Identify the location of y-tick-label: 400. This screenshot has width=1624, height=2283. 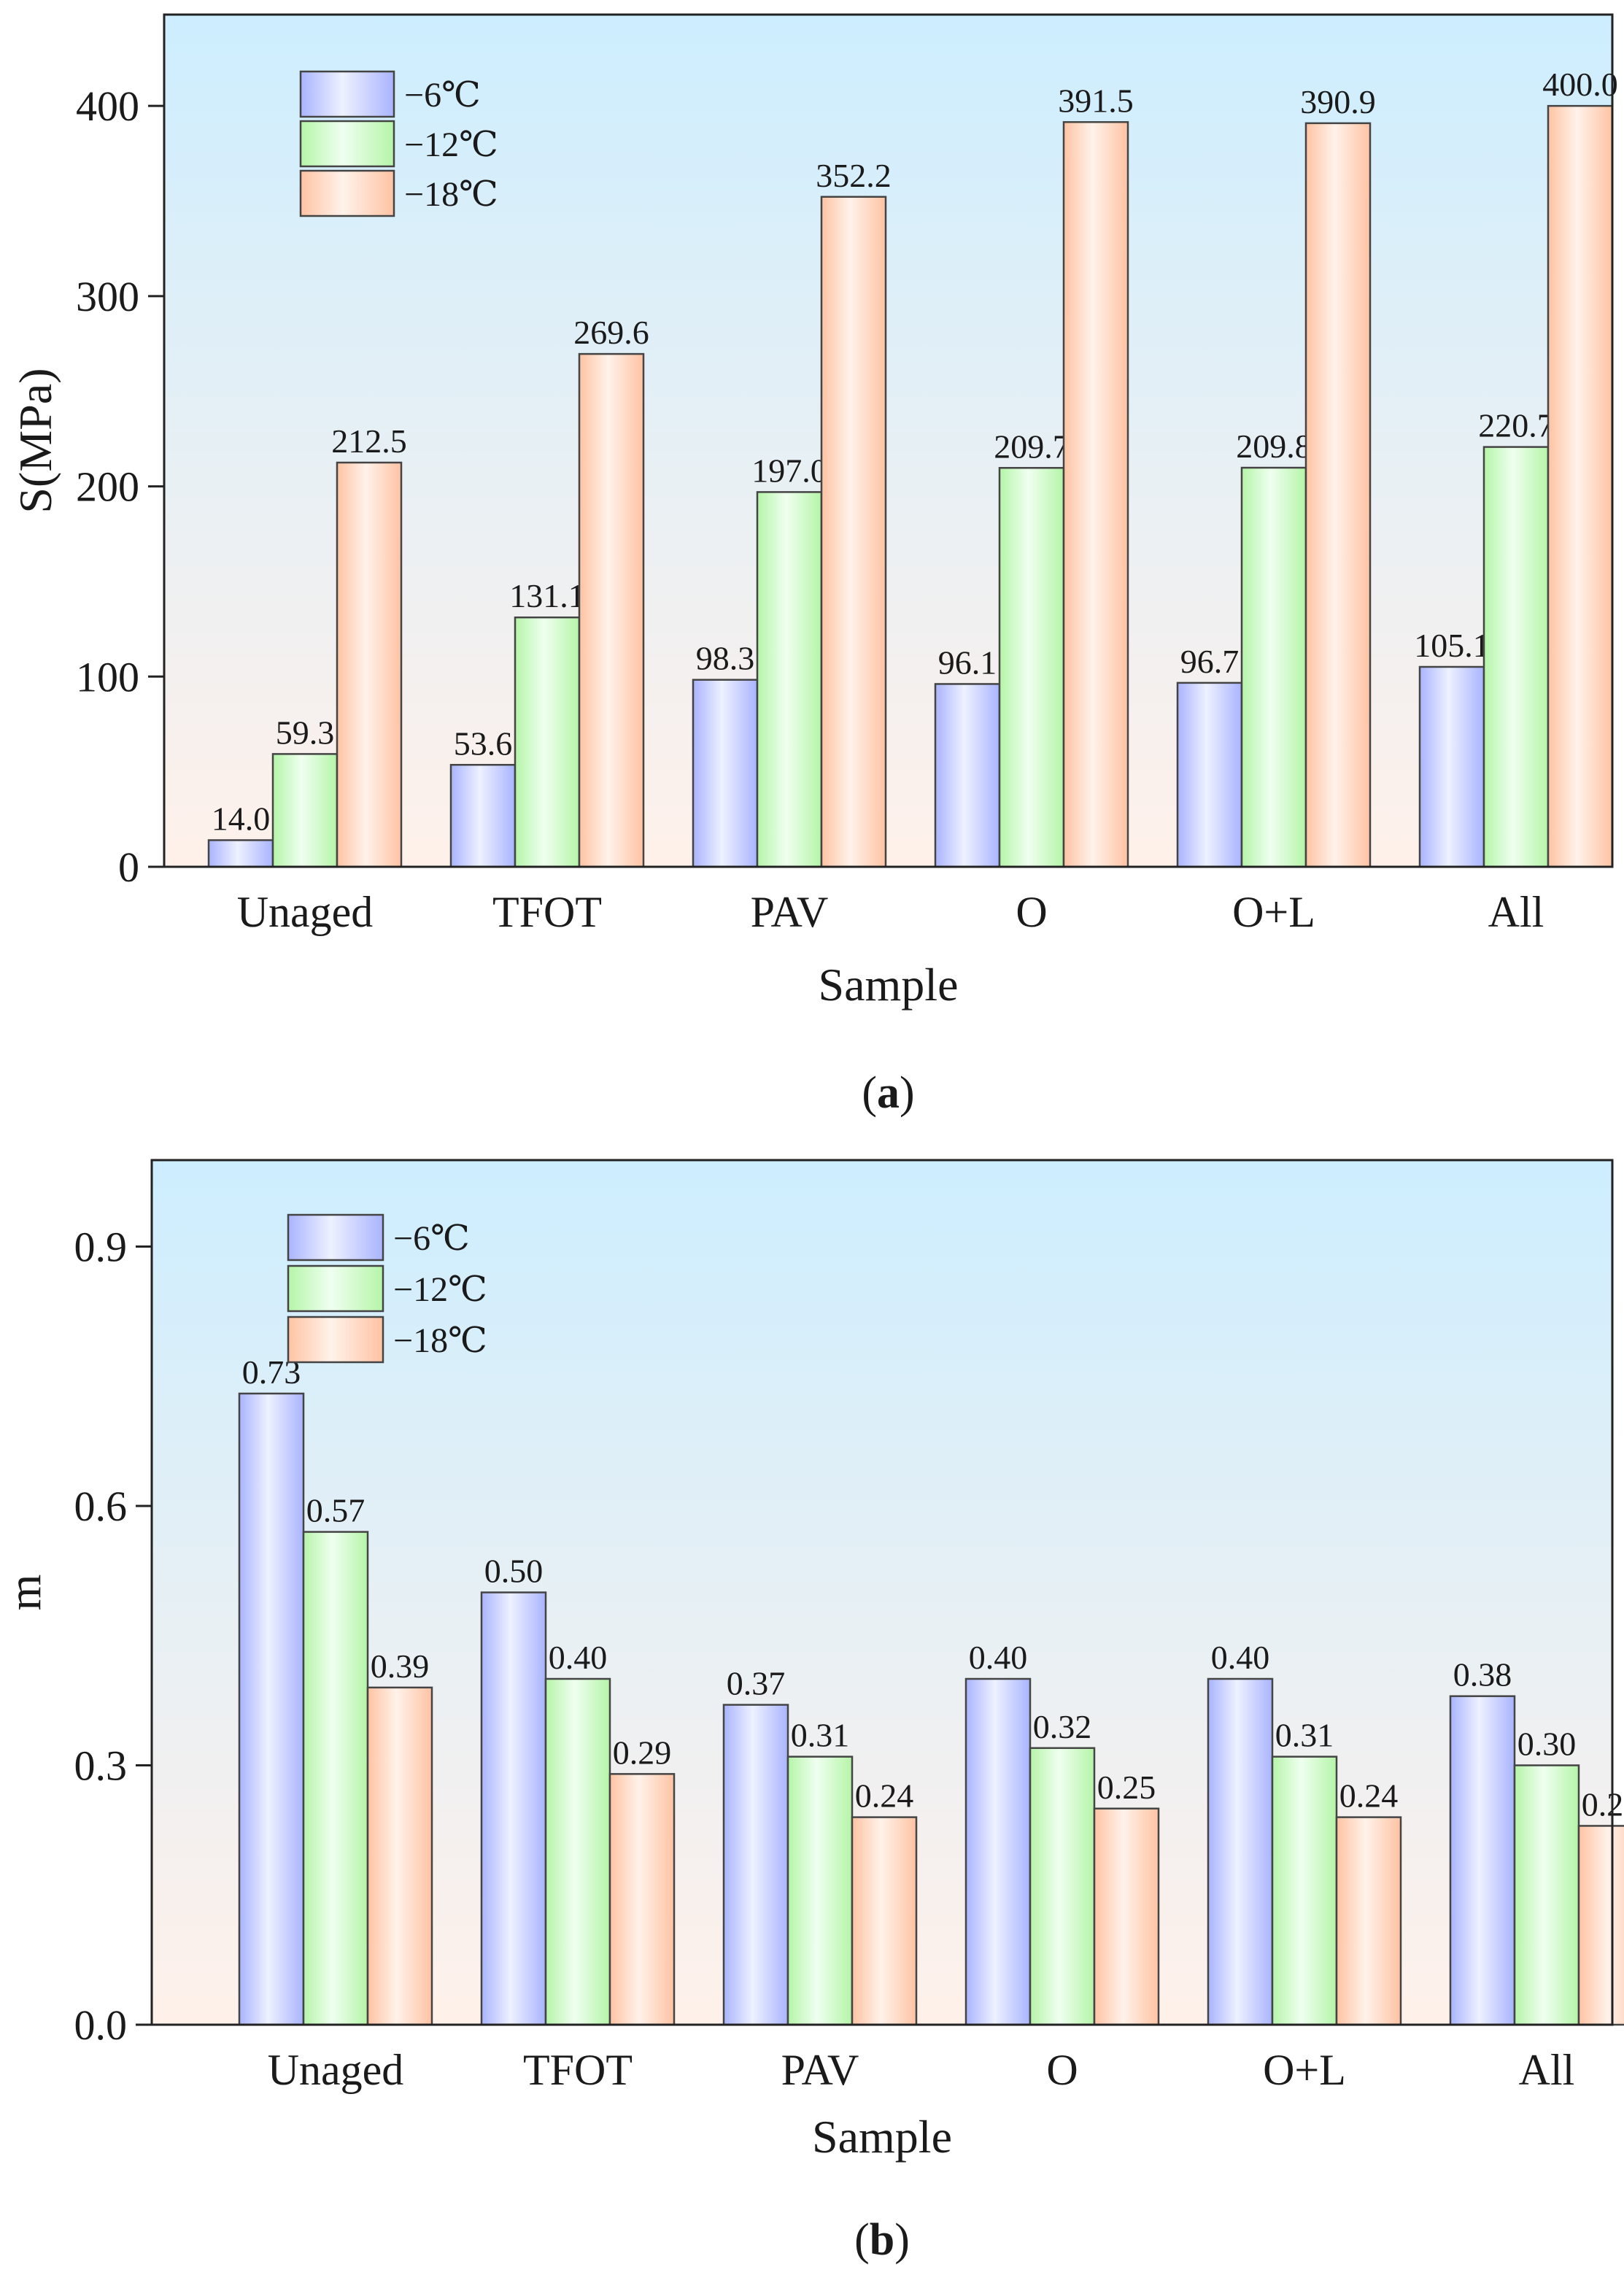
(107, 106).